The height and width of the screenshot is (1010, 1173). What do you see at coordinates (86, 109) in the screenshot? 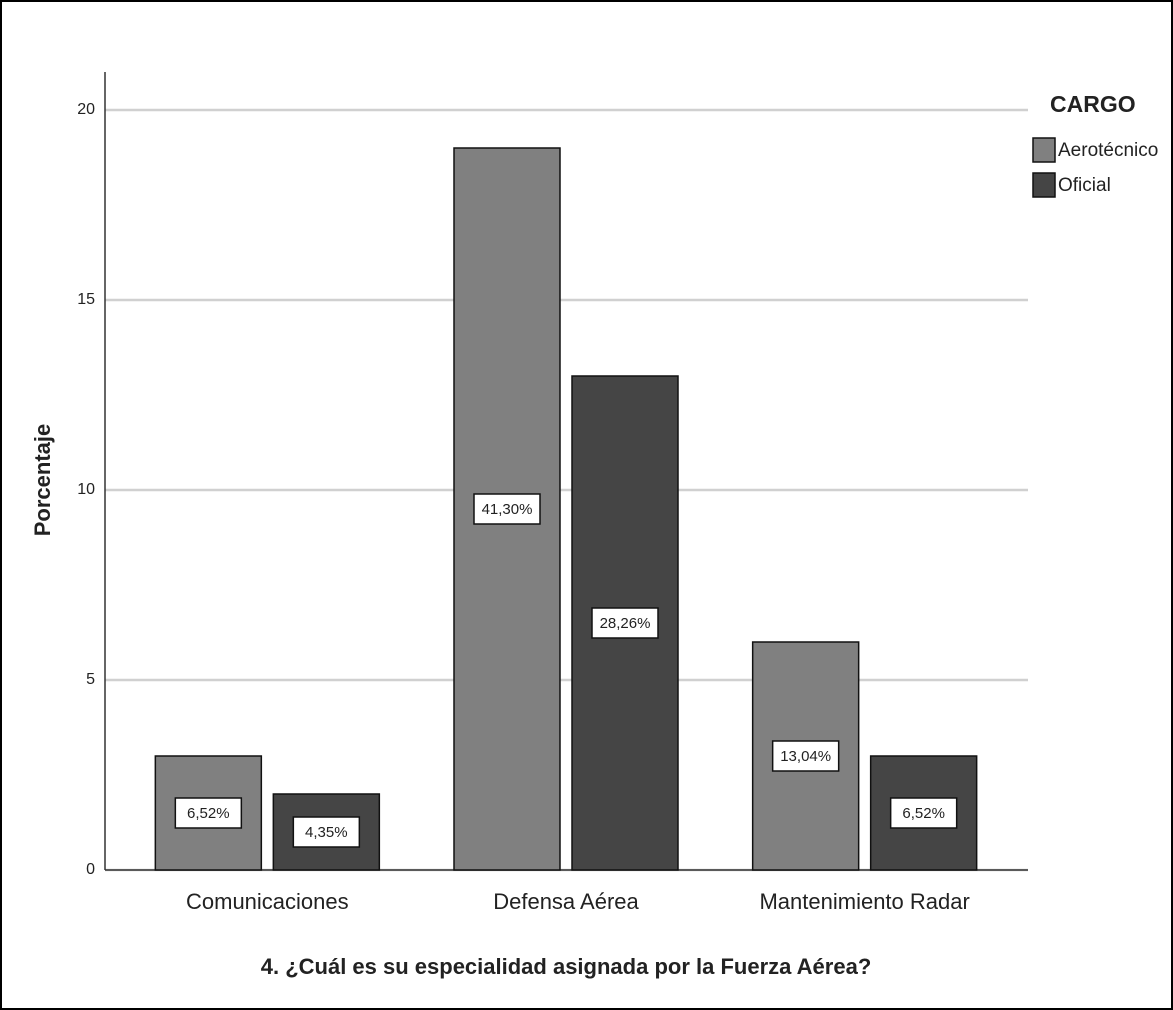
I see `y-tick-label: 20` at bounding box center [86, 109].